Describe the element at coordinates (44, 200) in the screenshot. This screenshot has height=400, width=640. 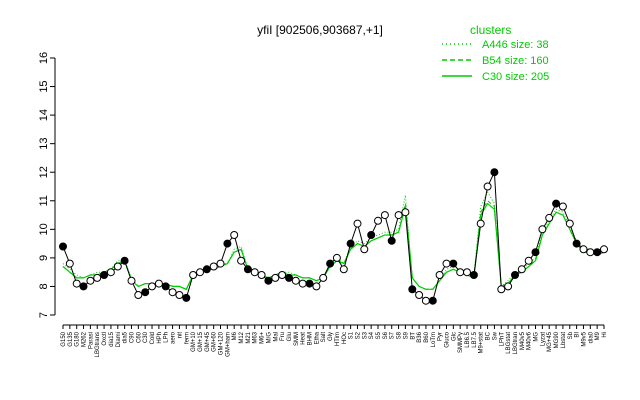
I see `y-tick-label: 11` at that location.